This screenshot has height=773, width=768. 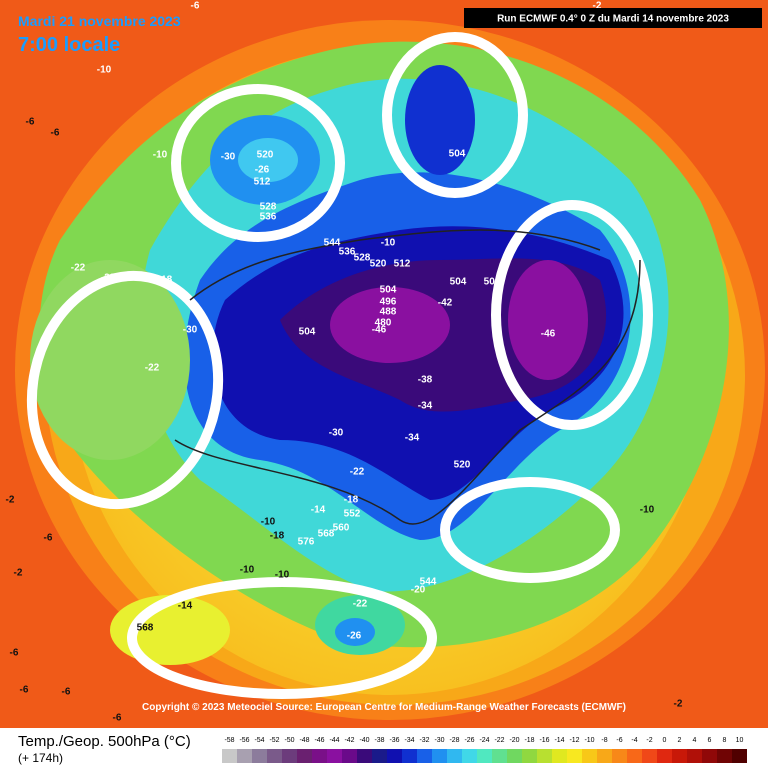 I want to click on date: Mardi 21 novembre 2023, so click(x=99, y=21).